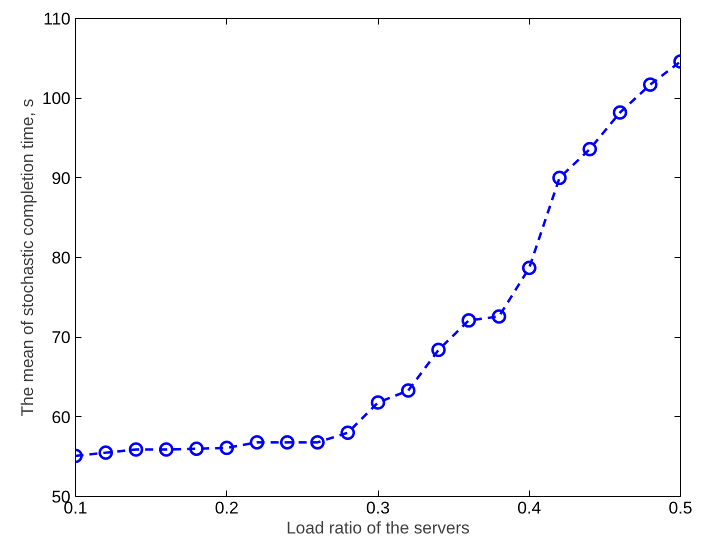 The image size is (702, 556). Describe the element at coordinates (529, 508) in the screenshot. I see `x-tick-label: 0.4` at that location.